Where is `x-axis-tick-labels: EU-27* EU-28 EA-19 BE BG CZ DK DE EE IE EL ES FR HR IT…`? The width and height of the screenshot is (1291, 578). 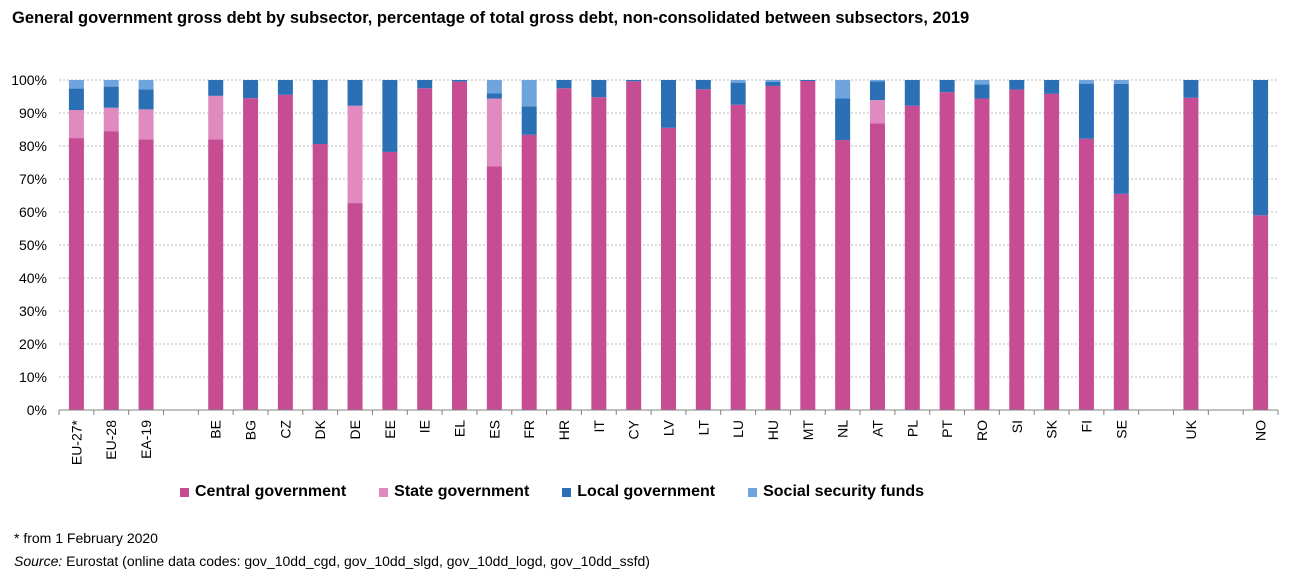 x-axis-tick-labels: EU-27* EU-28 EA-19 BE BG CZ DK DE EE IE EL ES FR HR IT… is located at coordinates (668, 442).